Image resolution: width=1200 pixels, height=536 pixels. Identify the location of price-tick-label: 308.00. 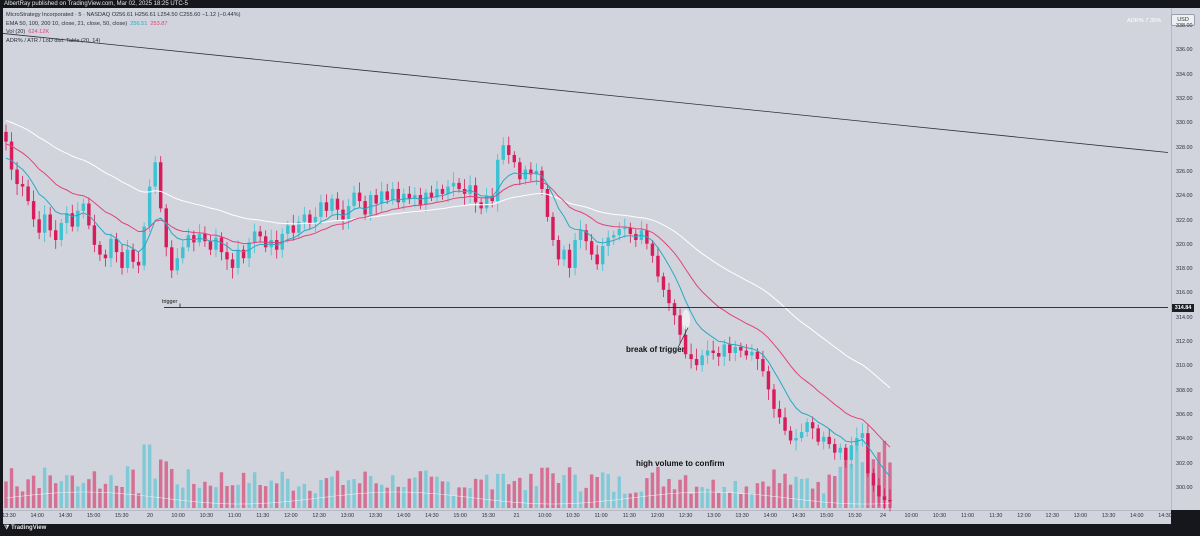
(1184, 390).